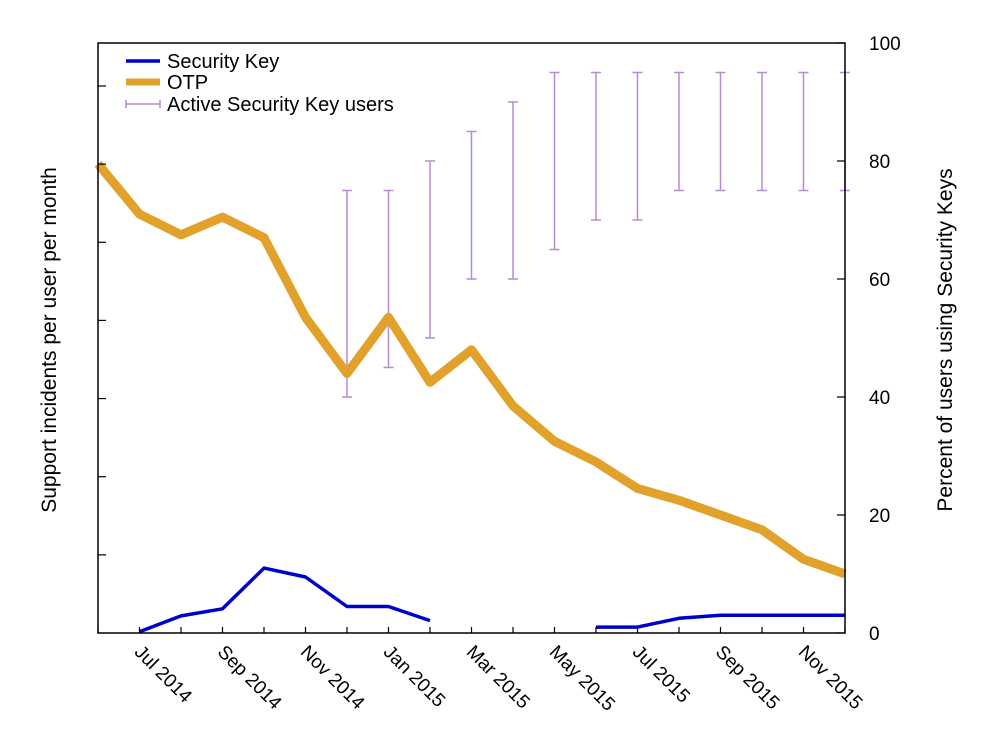  I want to click on x-tick-label: Jan 2015, so click(414, 677).